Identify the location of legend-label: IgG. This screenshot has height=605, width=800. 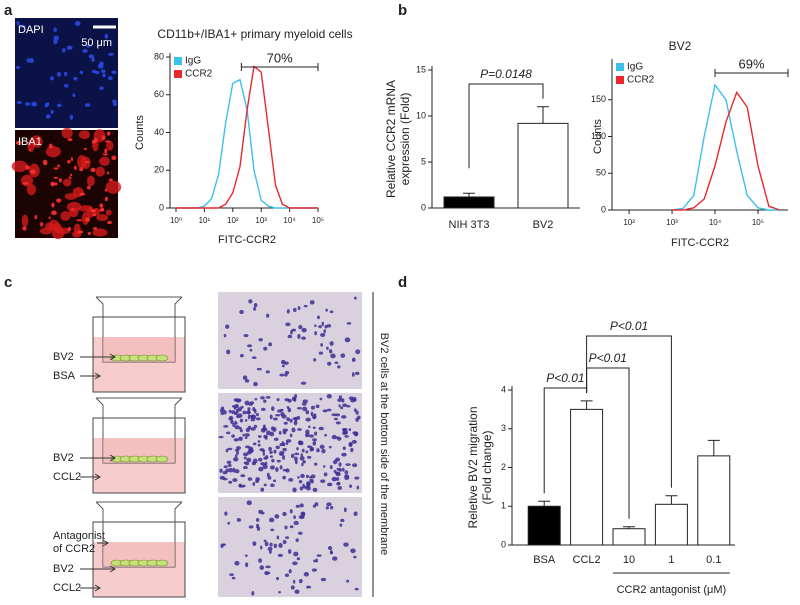
(635, 67).